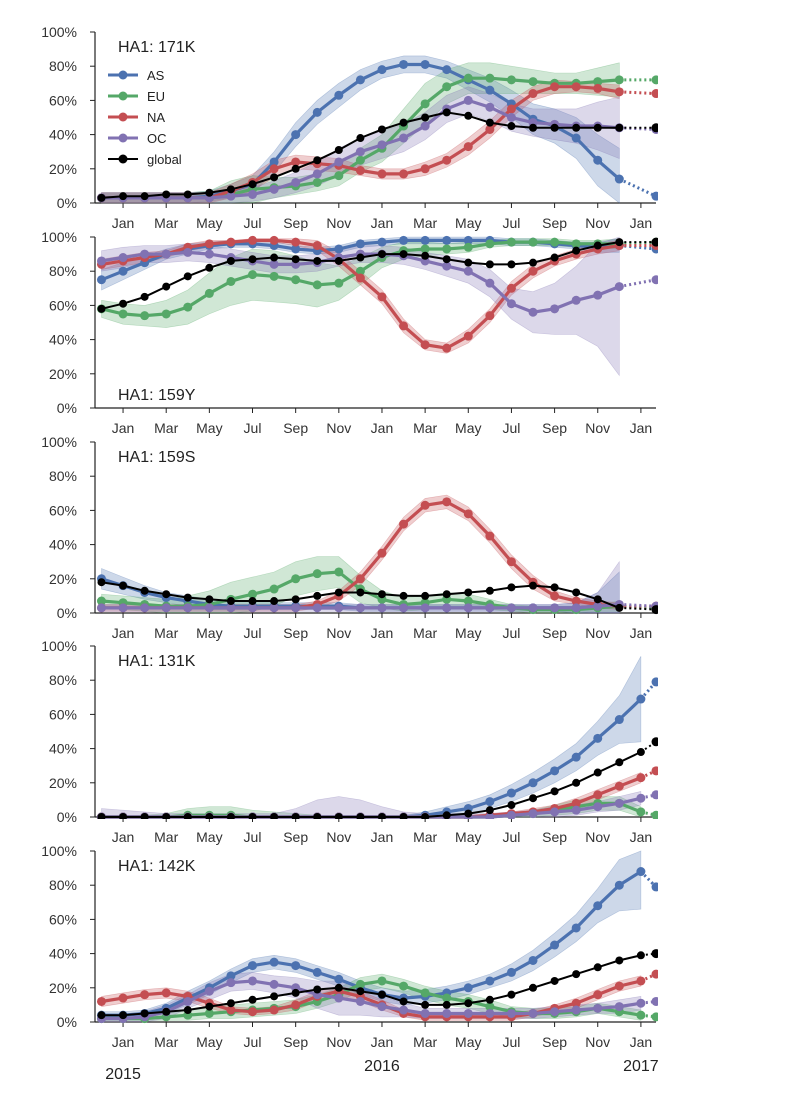 This screenshot has height=1100, width=800. I want to click on plot-area, so click(377, 129).